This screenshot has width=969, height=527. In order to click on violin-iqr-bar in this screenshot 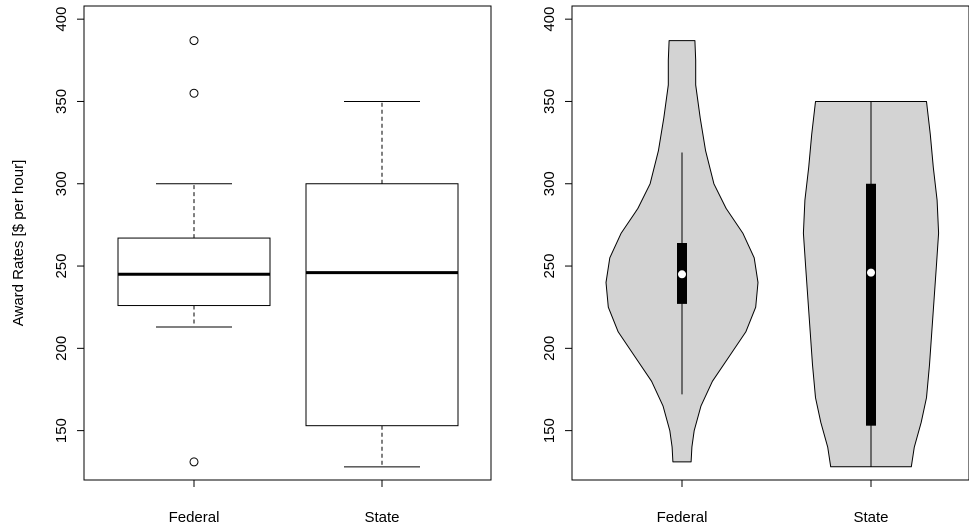, I will do `click(871, 304)`.